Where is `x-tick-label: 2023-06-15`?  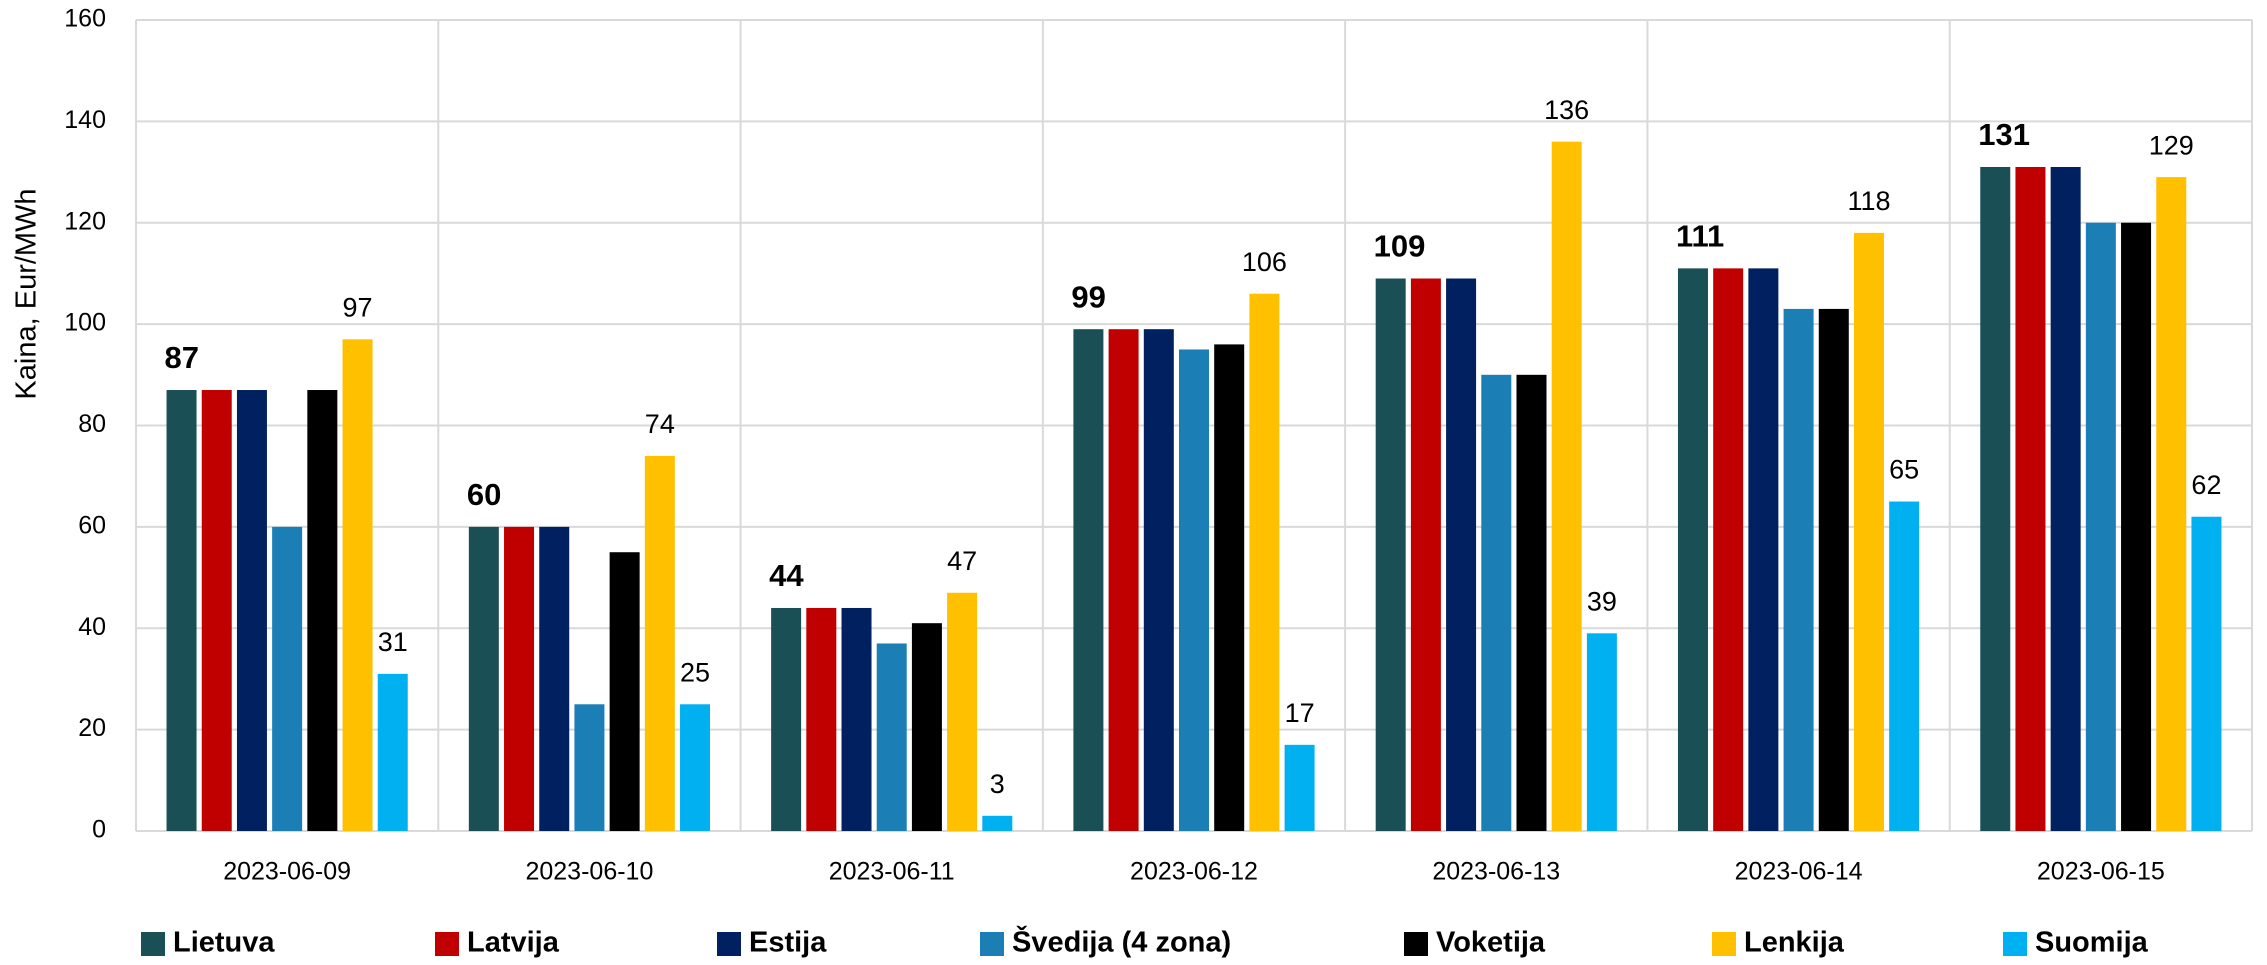 x-tick-label: 2023-06-15 is located at coordinates (2101, 872).